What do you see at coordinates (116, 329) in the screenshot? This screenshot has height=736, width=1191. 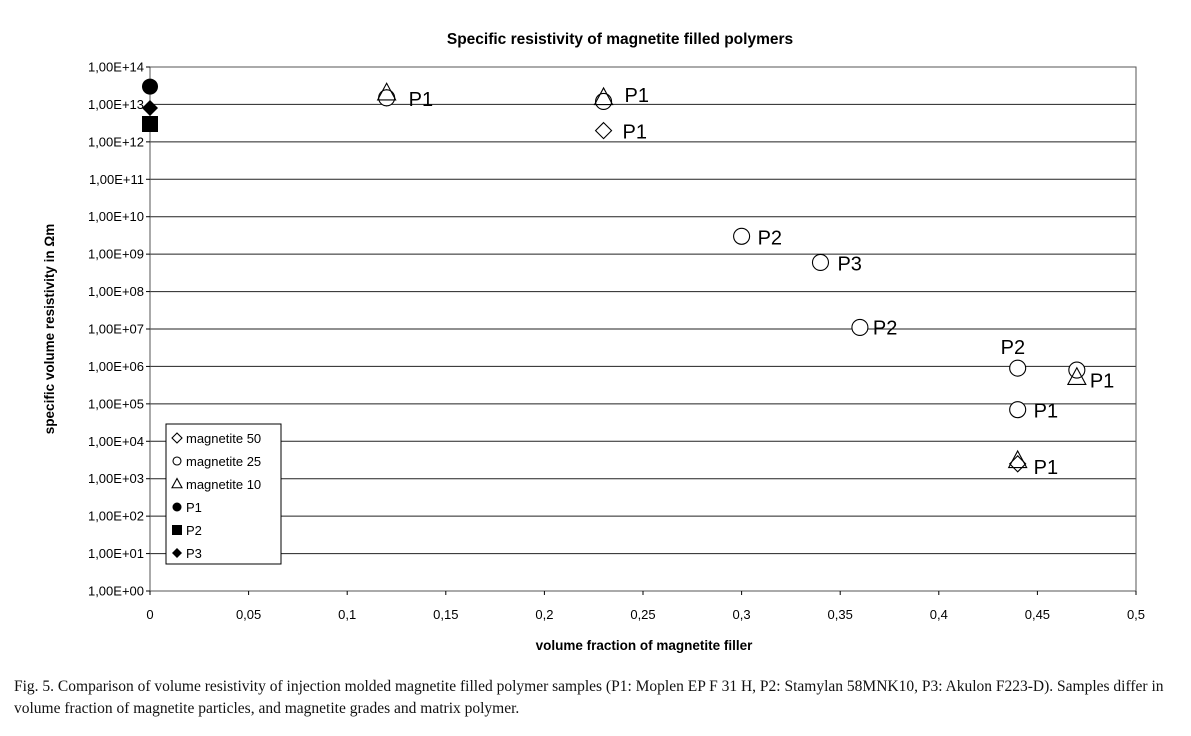 I see `y-tick-label: 1,00E+07` at bounding box center [116, 329].